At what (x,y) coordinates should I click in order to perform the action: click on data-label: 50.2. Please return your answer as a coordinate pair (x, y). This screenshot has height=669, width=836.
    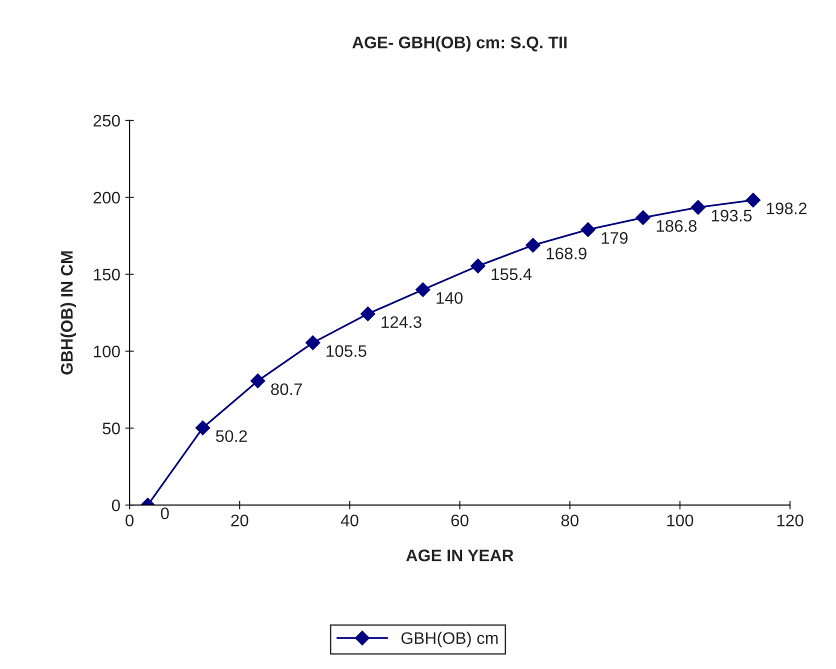
    Looking at the image, I should click on (231, 436).